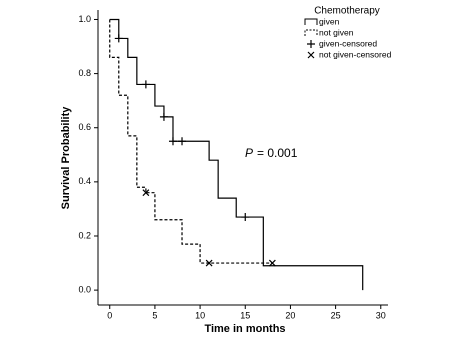 This screenshot has width=474, height=343. I want to click on legend-label: given-censored, so click(348, 43).